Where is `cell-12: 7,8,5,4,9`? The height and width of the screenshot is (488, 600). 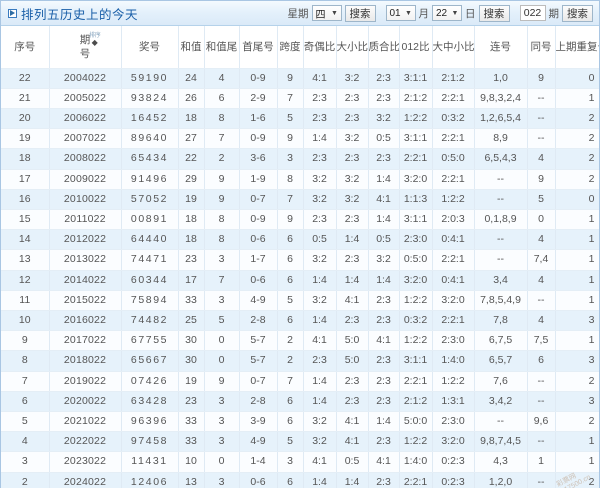
cell-12: 7,8,5,4,9 is located at coordinates (501, 300).